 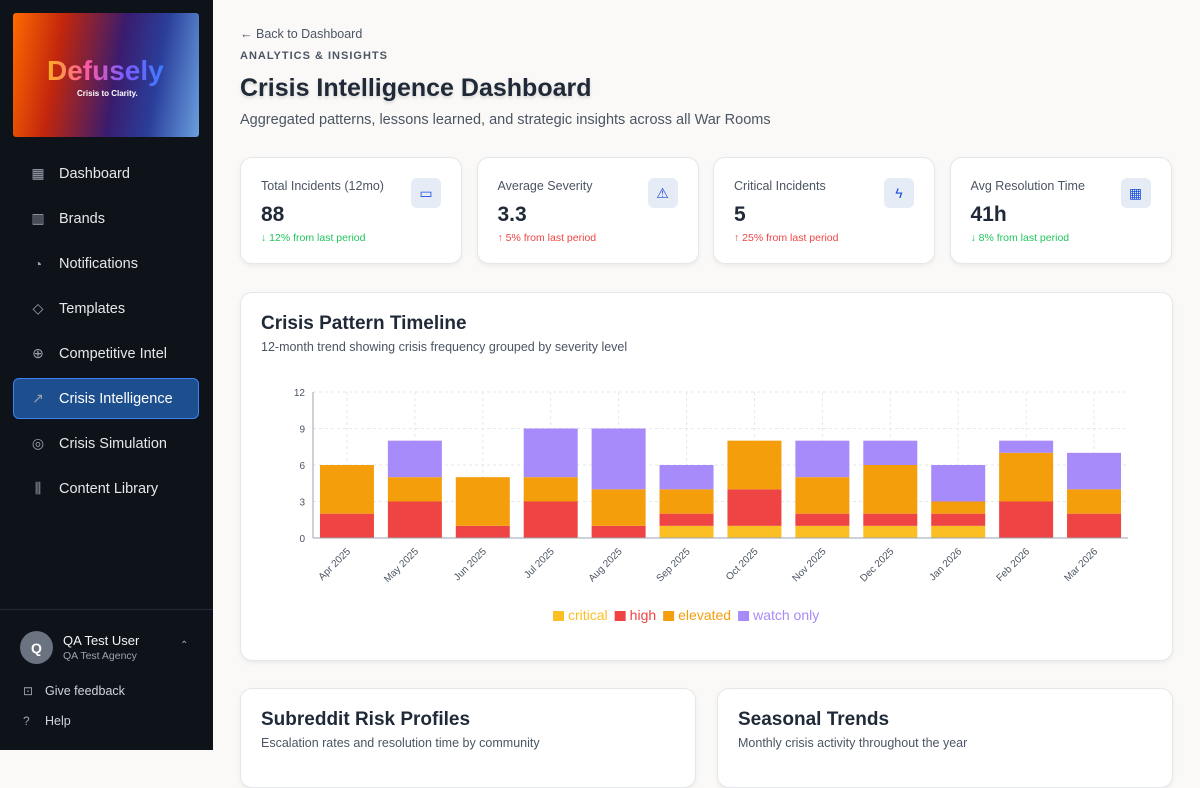 I want to click on tag-icon: ◇, so click(x=38, y=308).